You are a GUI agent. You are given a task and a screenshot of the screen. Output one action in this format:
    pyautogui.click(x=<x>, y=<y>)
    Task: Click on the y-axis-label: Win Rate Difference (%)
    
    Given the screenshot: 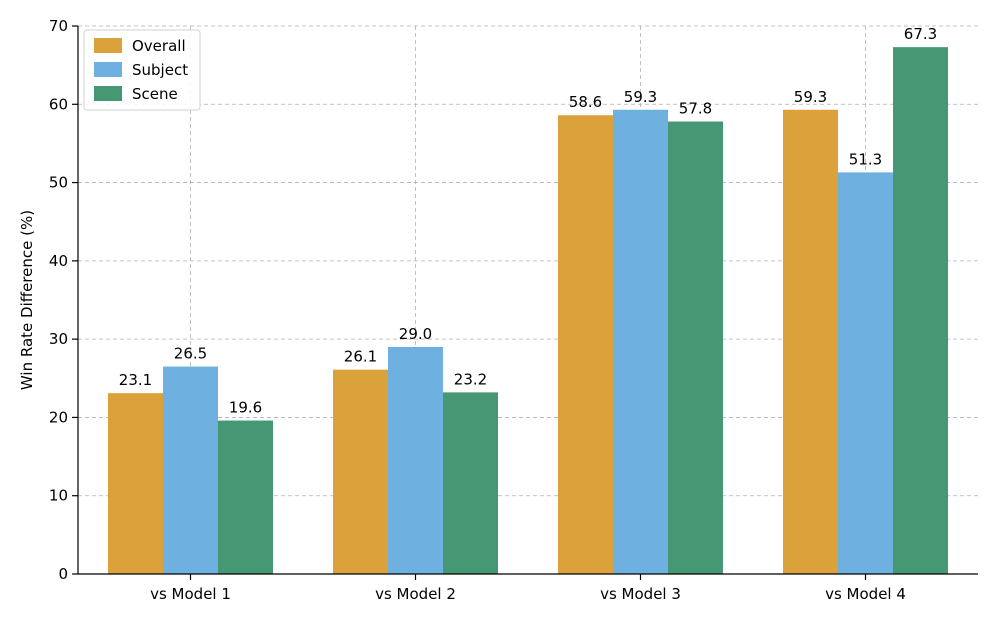 What is the action you would take?
    pyautogui.click(x=27, y=300)
    